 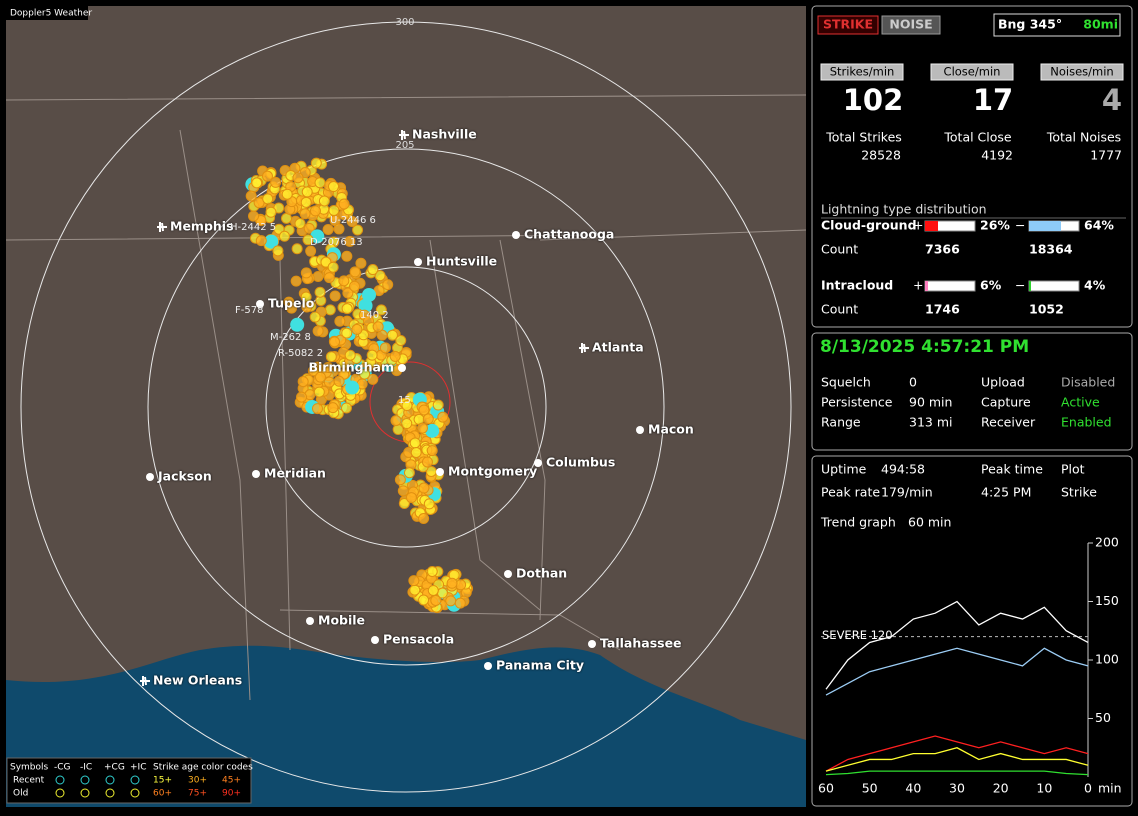 I want to click on trend-line, so click(x=957, y=671).